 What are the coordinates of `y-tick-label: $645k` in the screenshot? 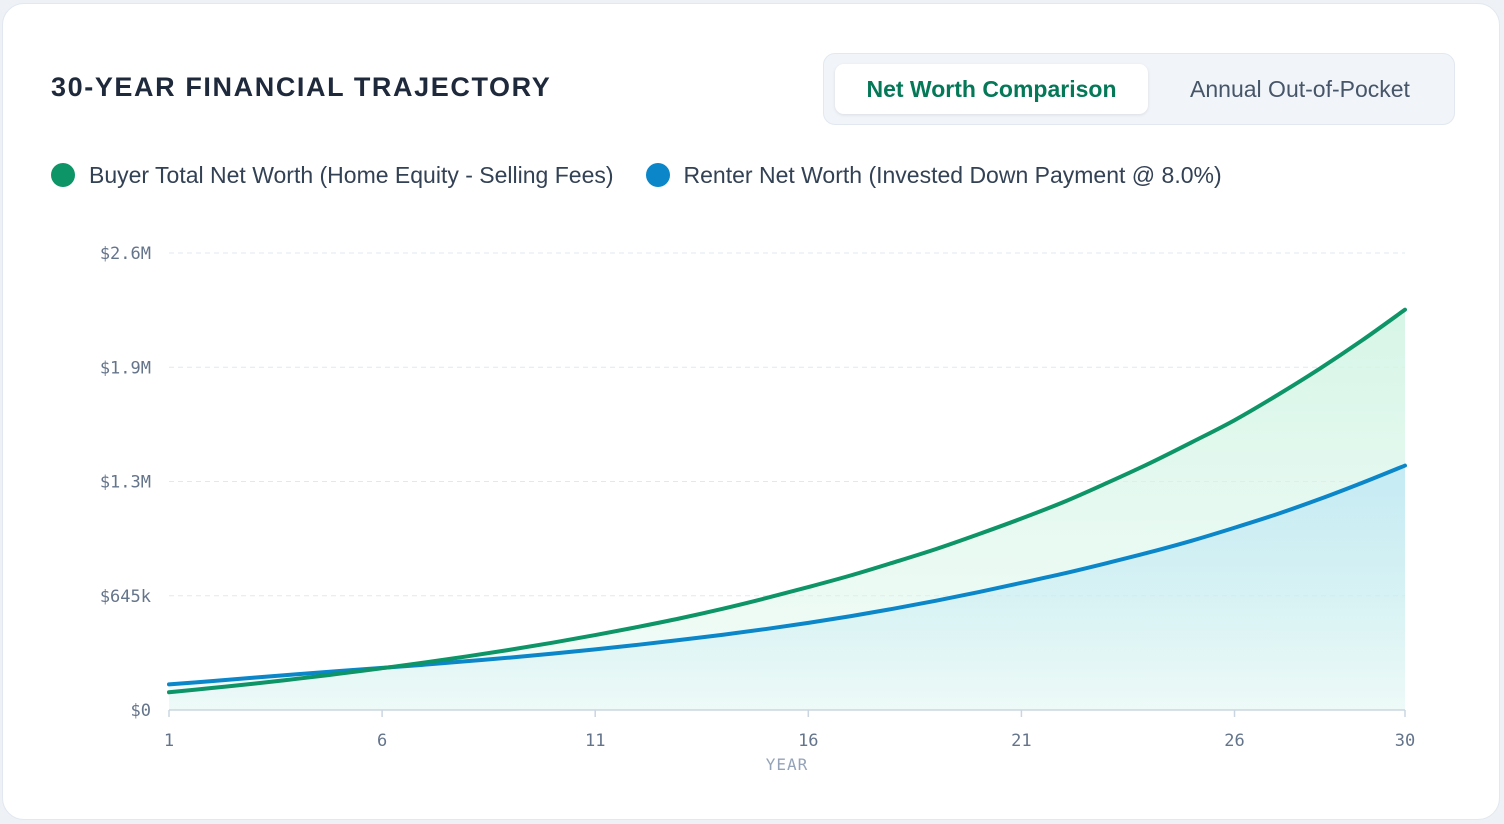 It's located at (125, 597).